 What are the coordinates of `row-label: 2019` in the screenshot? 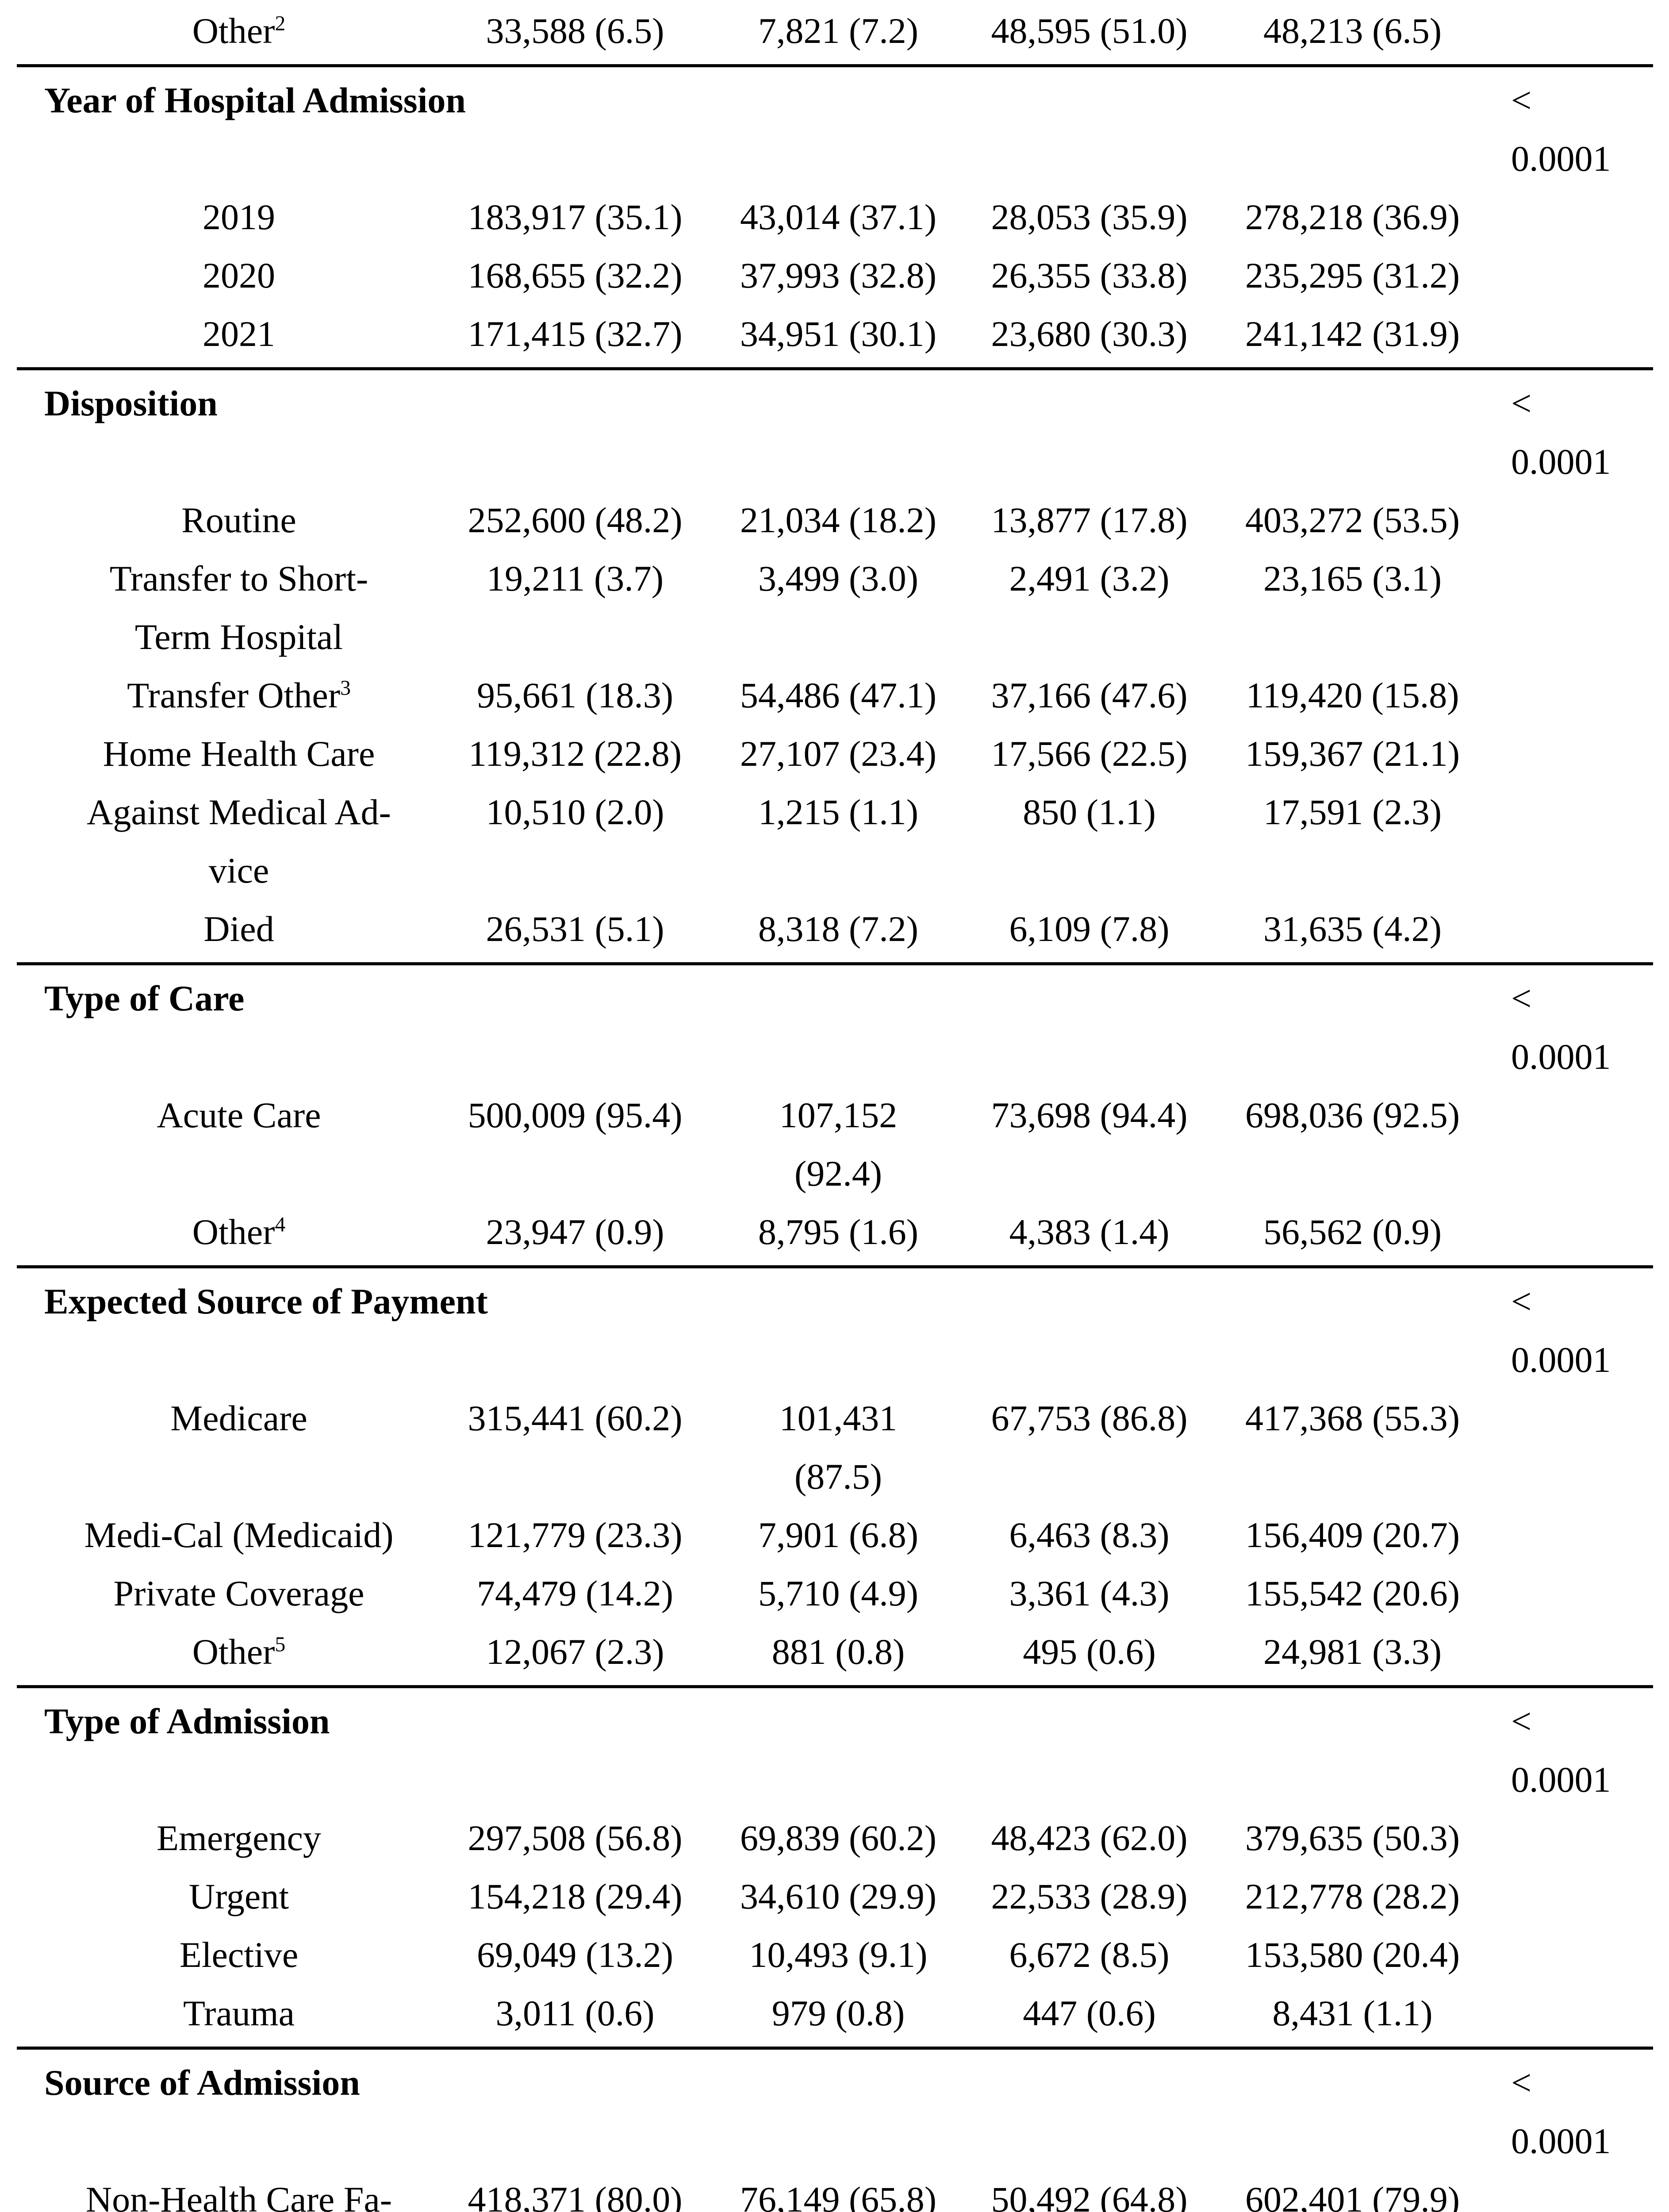 It's located at (225, 217).